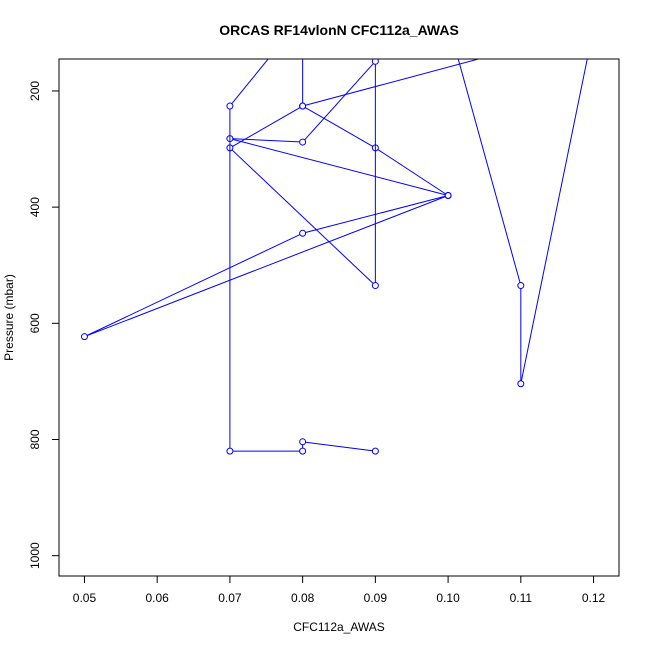 This screenshot has width=650, height=650. Describe the element at coordinates (339, 30) in the screenshot. I see `chart-title: ORCAS RF14vlonN CFC112a_AWAS` at that location.